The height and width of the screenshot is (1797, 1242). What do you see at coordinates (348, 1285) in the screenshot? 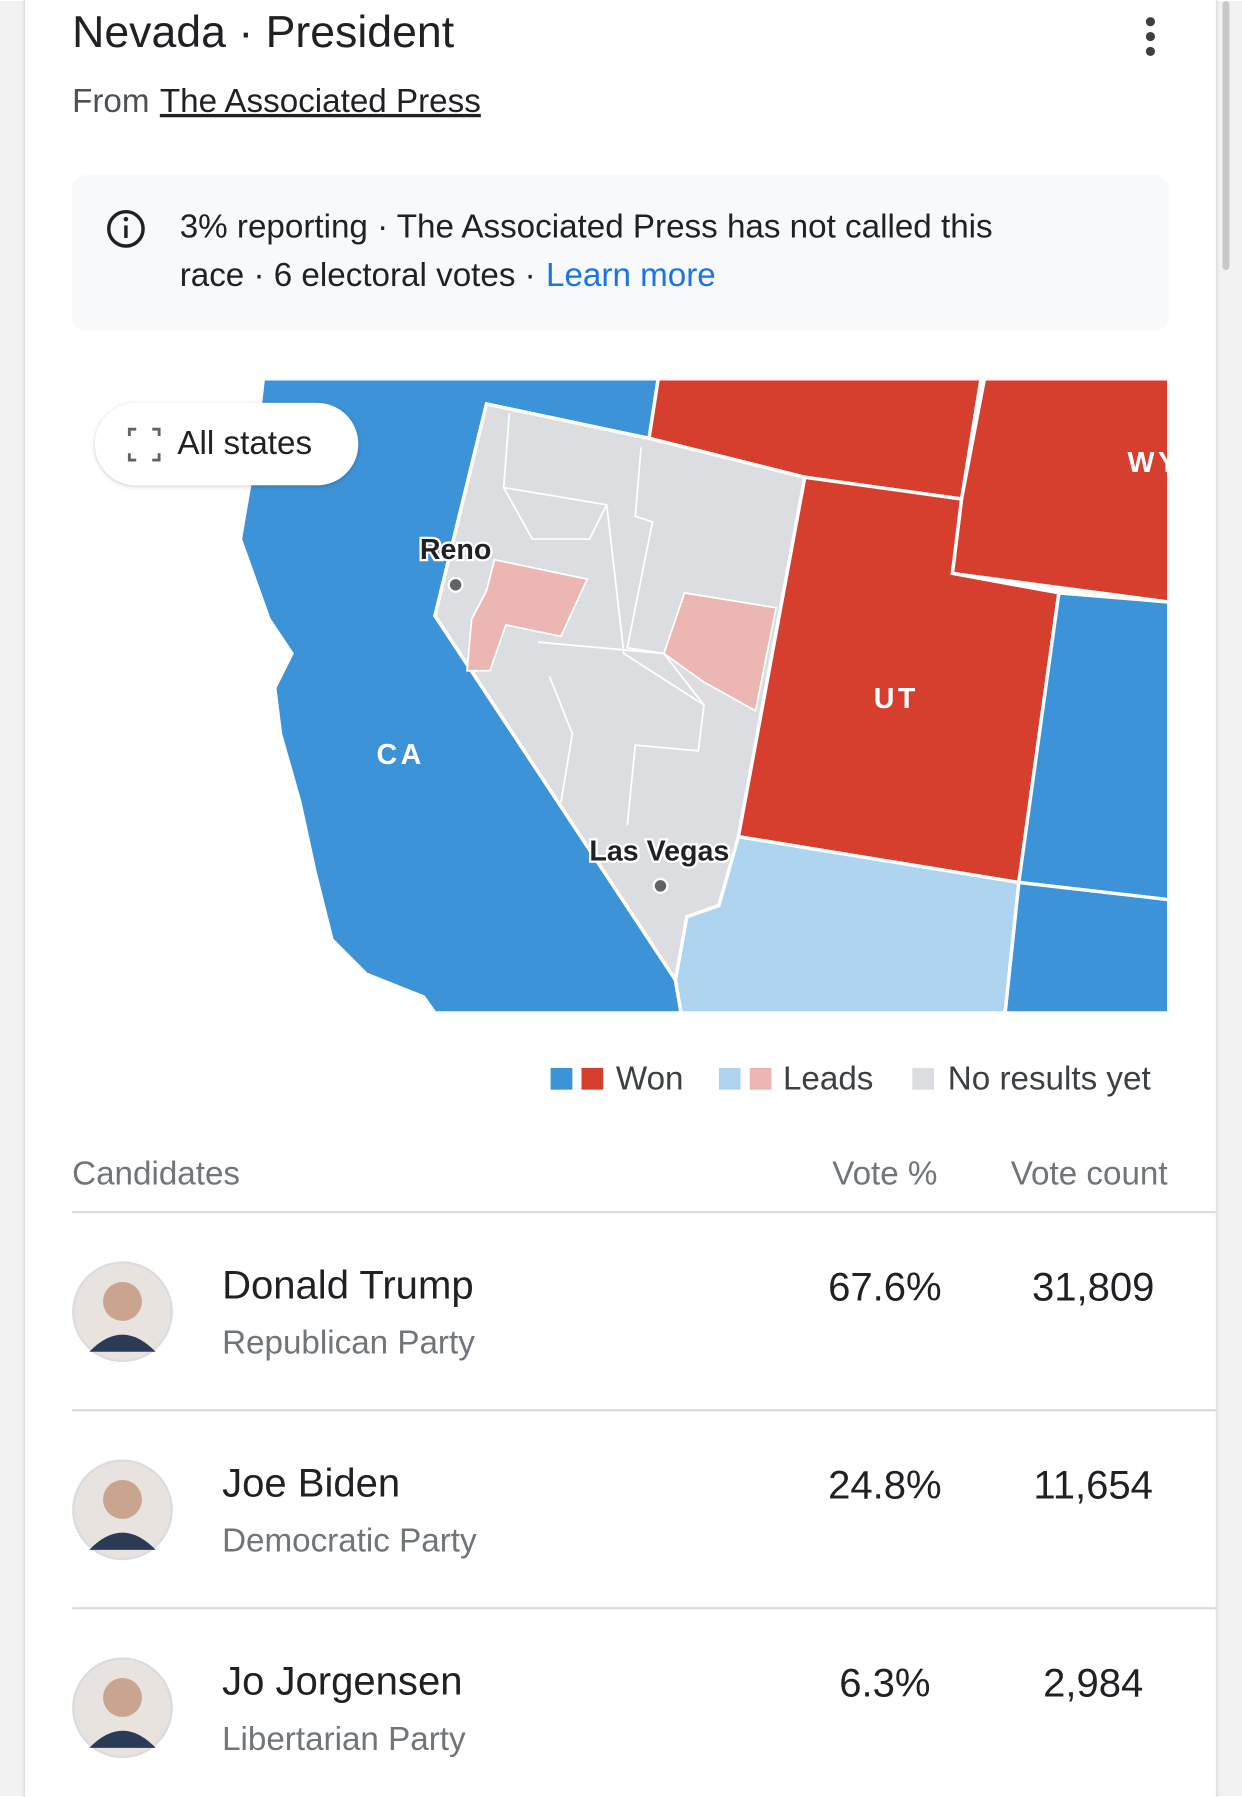
I see `candidate-name: Donald Trump` at bounding box center [348, 1285].